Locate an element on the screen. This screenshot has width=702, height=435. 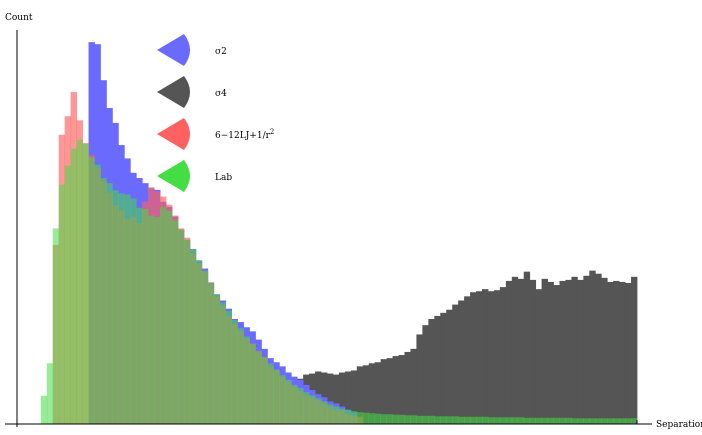
legend-label: Lab is located at coordinates (223, 178).